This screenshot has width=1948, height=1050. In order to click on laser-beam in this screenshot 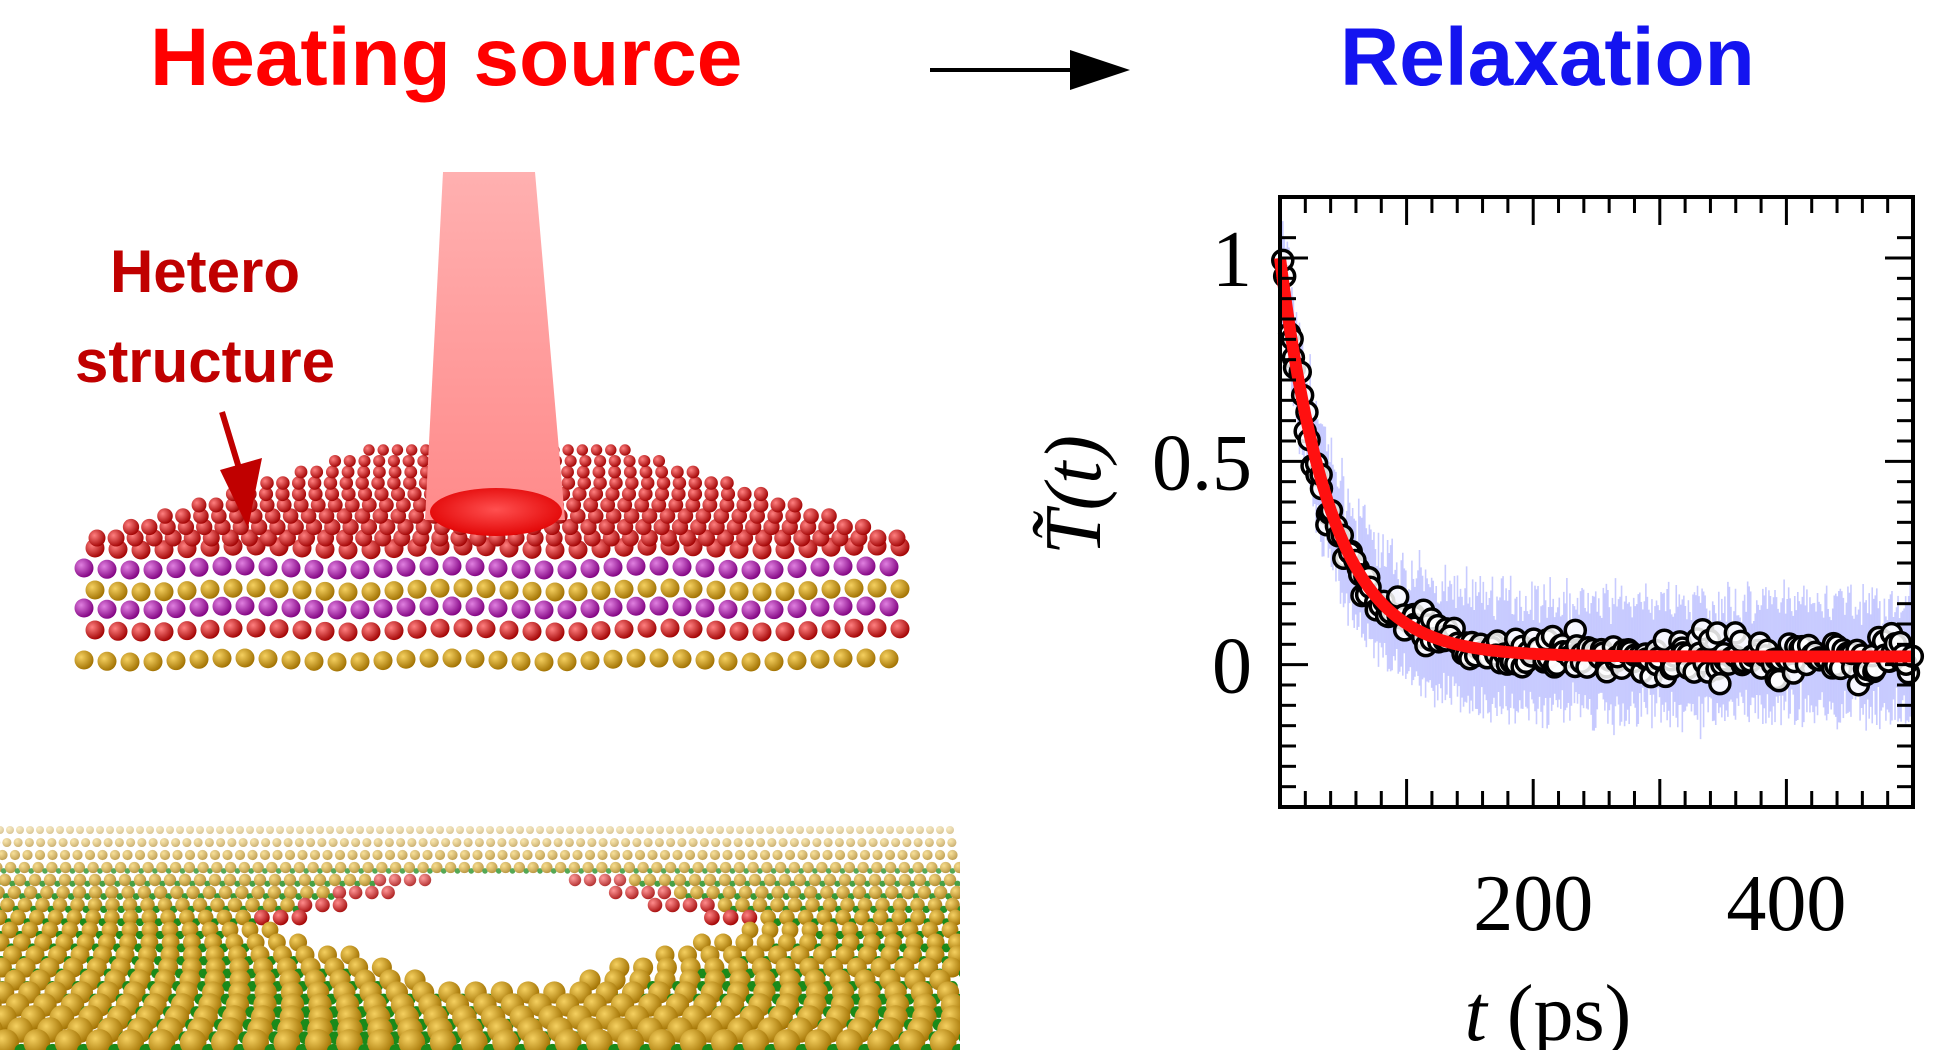, I will do `click(495, 346)`.